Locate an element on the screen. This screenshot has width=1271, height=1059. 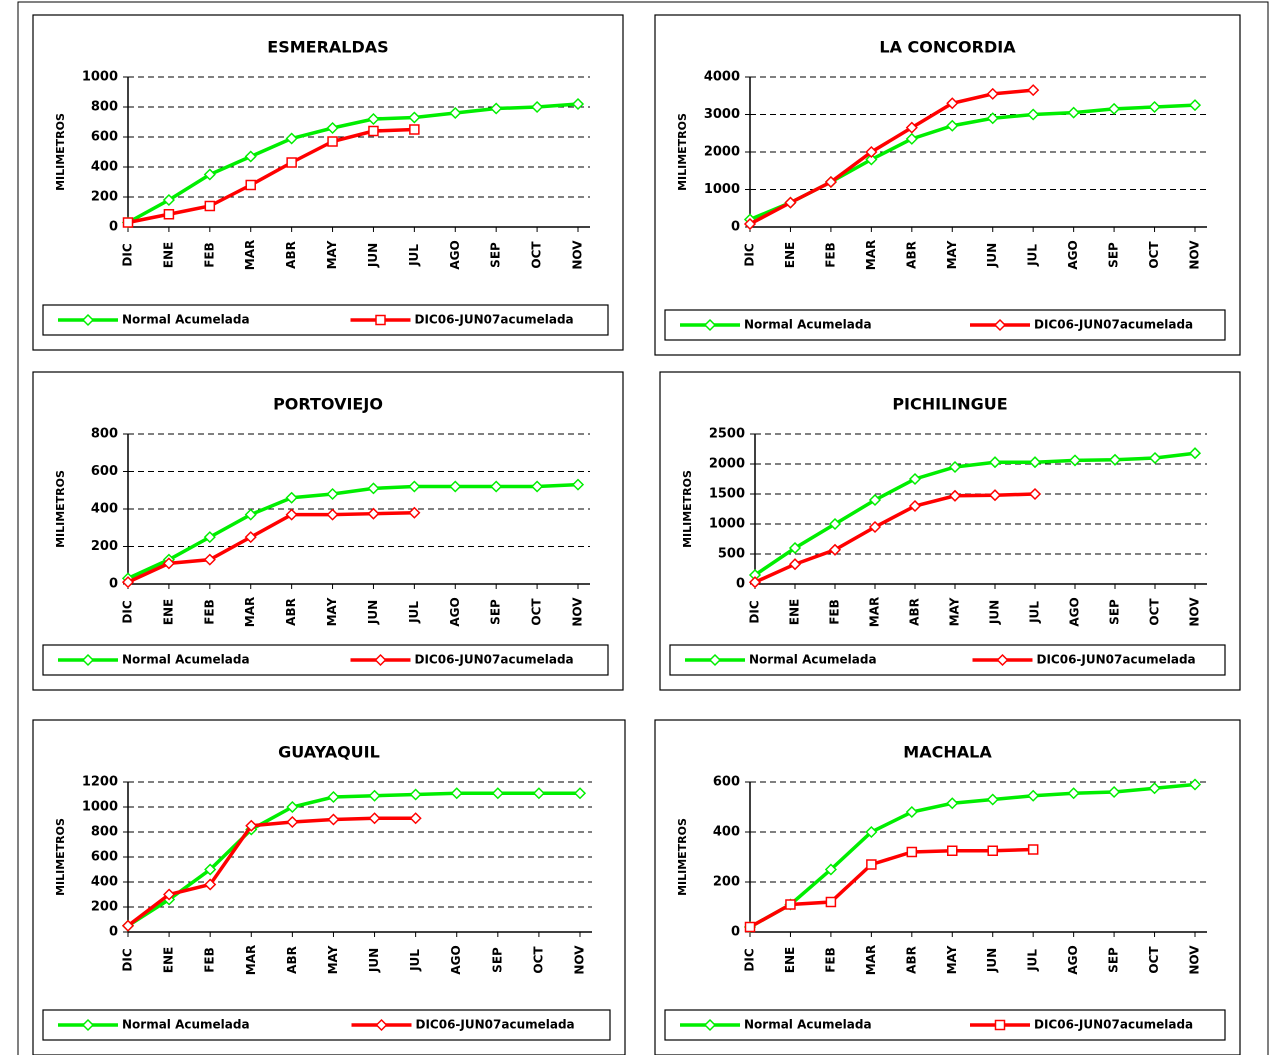
x-tick-label: NOV is located at coordinates (1195, 960).